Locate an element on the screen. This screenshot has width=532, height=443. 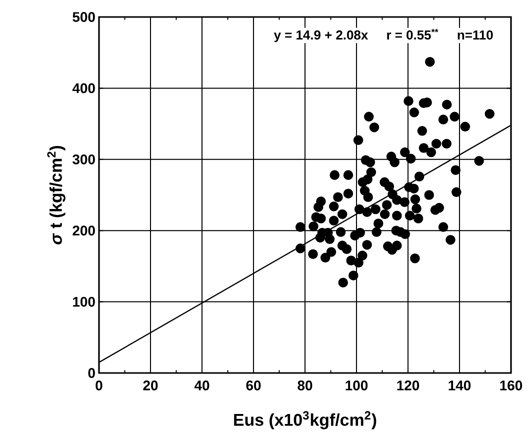
x-tick-label: 160 is located at coordinates (511, 385).